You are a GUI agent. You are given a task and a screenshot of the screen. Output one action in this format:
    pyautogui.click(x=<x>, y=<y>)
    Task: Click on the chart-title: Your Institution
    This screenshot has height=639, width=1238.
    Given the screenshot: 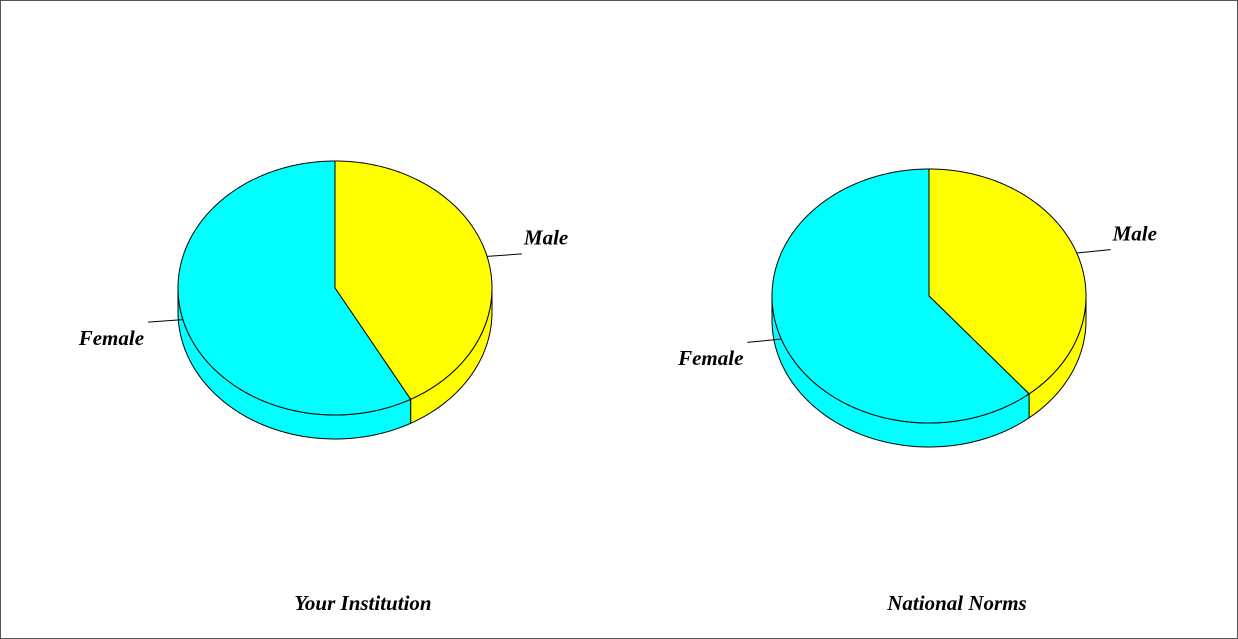 What is the action you would take?
    pyautogui.click(x=362, y=603)
    